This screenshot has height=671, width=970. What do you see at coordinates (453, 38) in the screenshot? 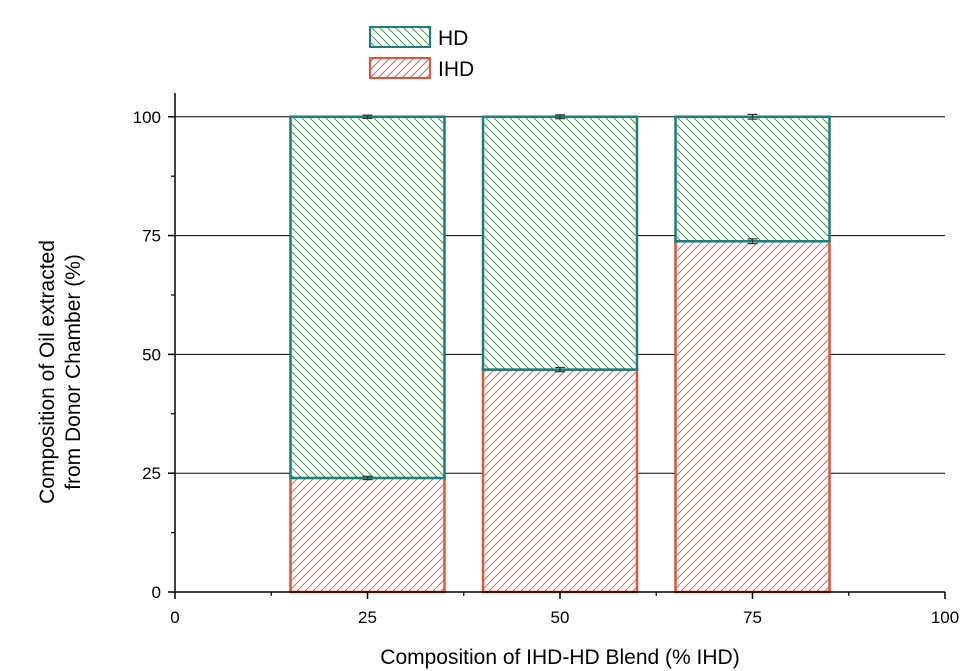
I see `legend-label-hd: HD` at bounding box center [453, 38].